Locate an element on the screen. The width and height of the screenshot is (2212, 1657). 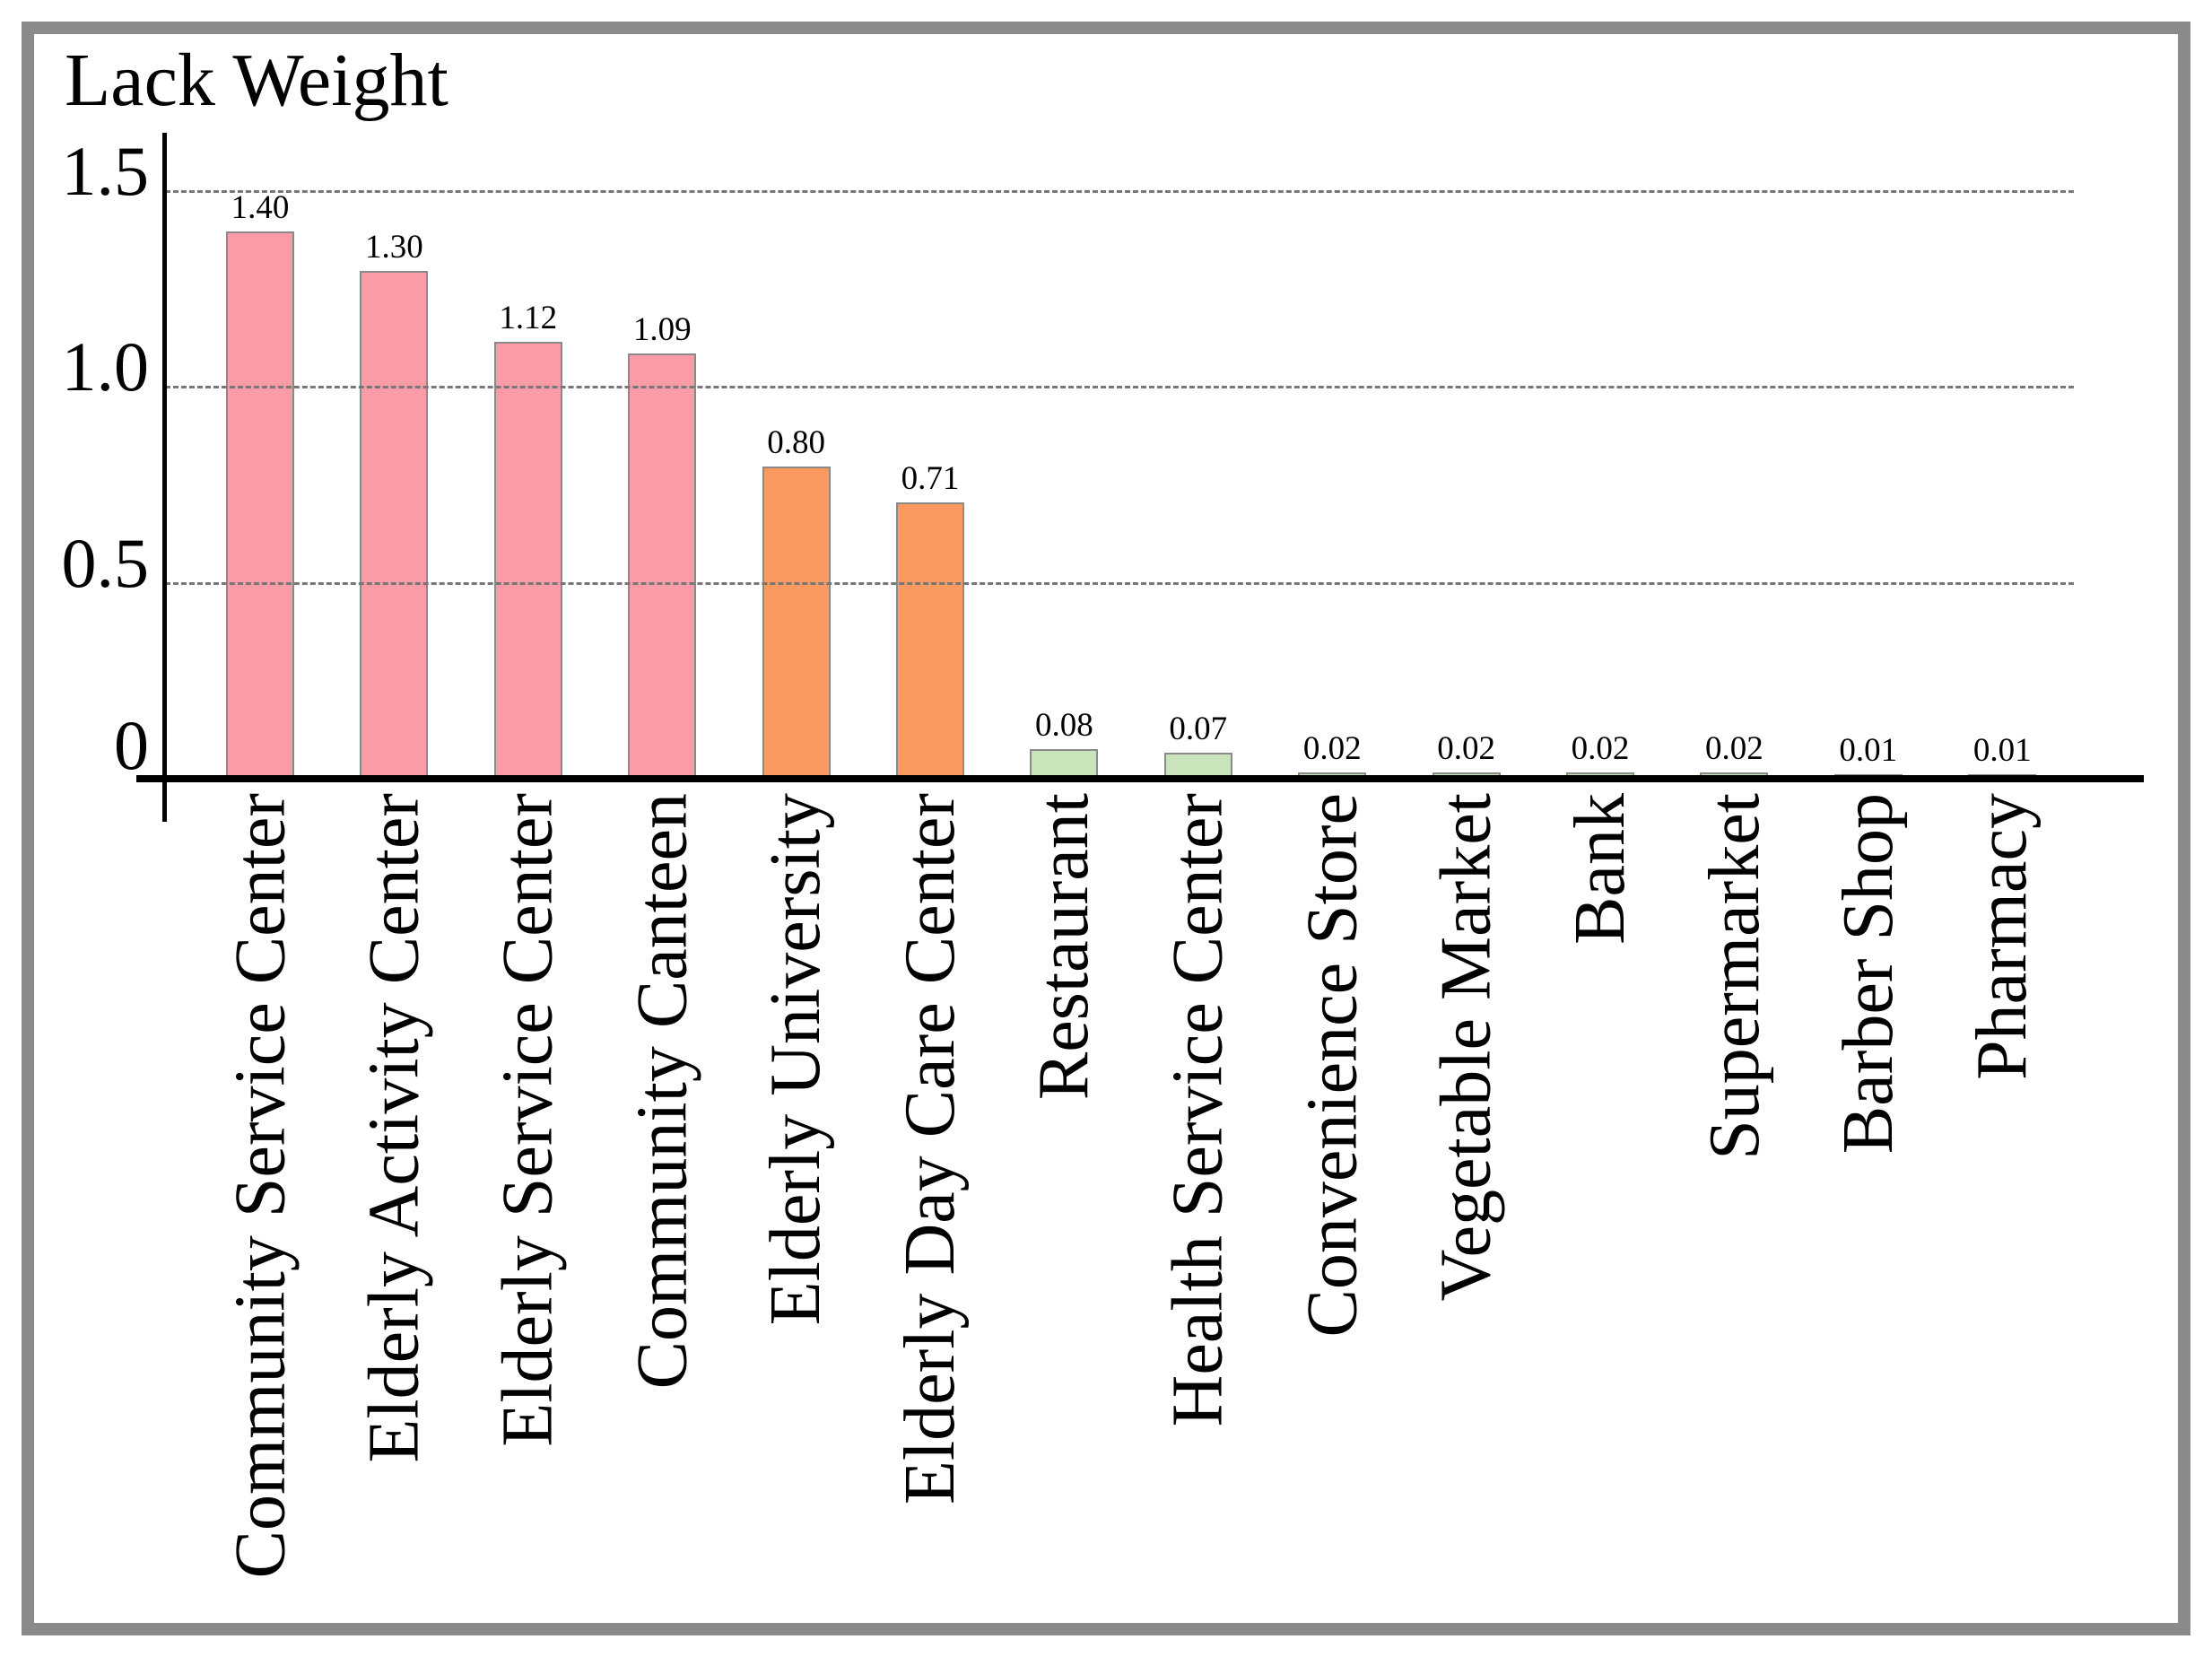
x-axis-label: Convenience Store is located at coordinates (1332, 1065).